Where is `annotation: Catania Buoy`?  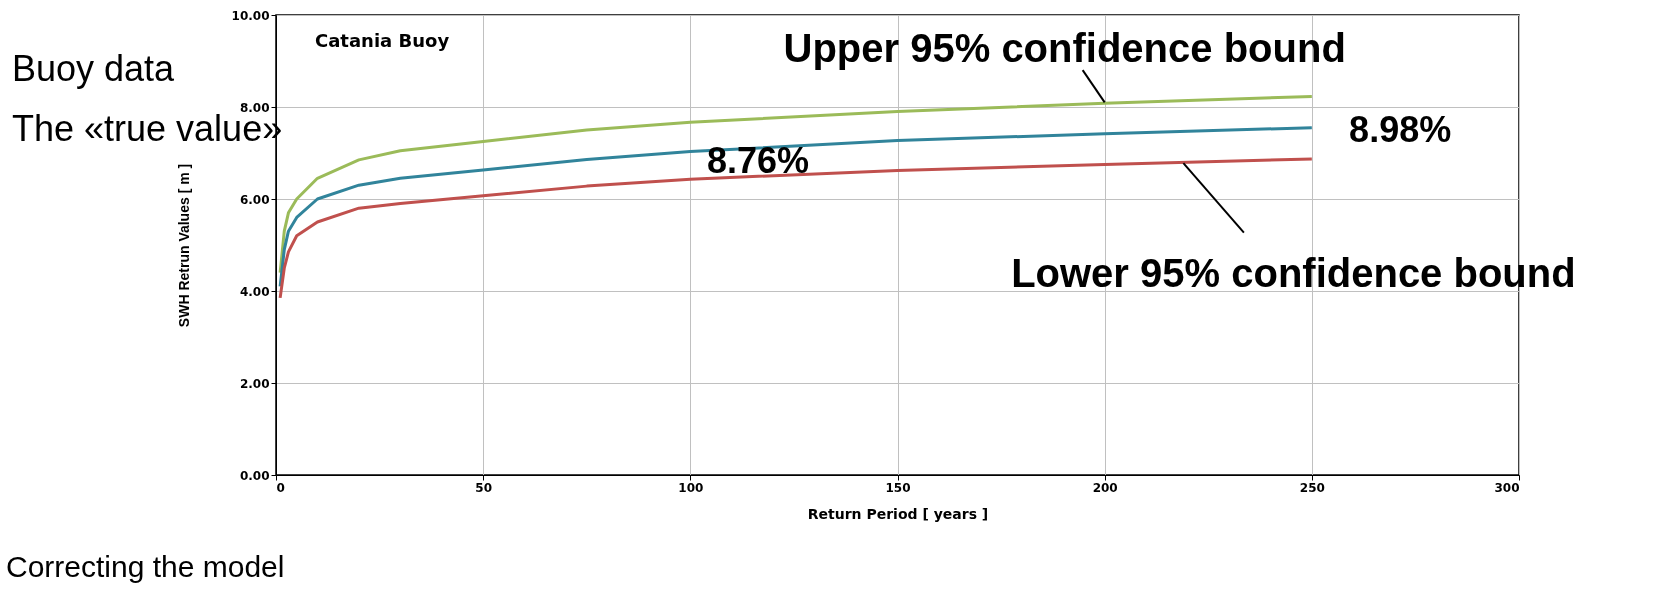 annotation: Catania Buoy is located at coordinates (382, 40).